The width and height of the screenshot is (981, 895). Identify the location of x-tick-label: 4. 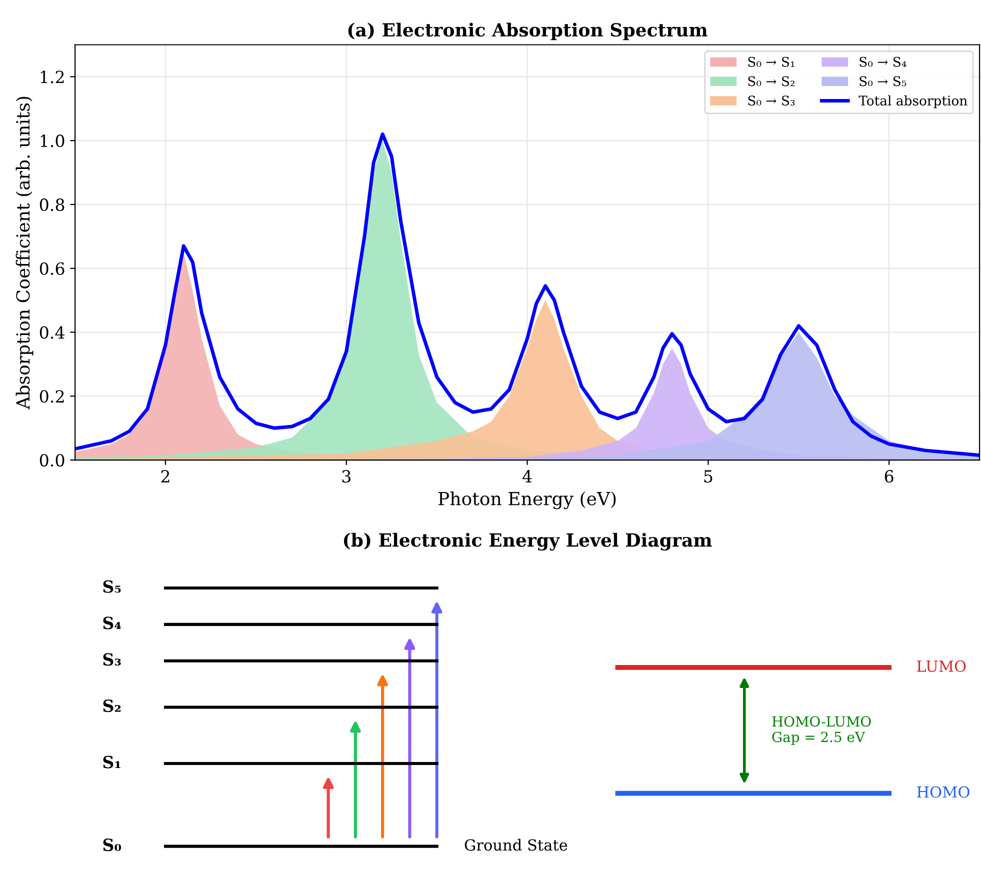
(527, 476).